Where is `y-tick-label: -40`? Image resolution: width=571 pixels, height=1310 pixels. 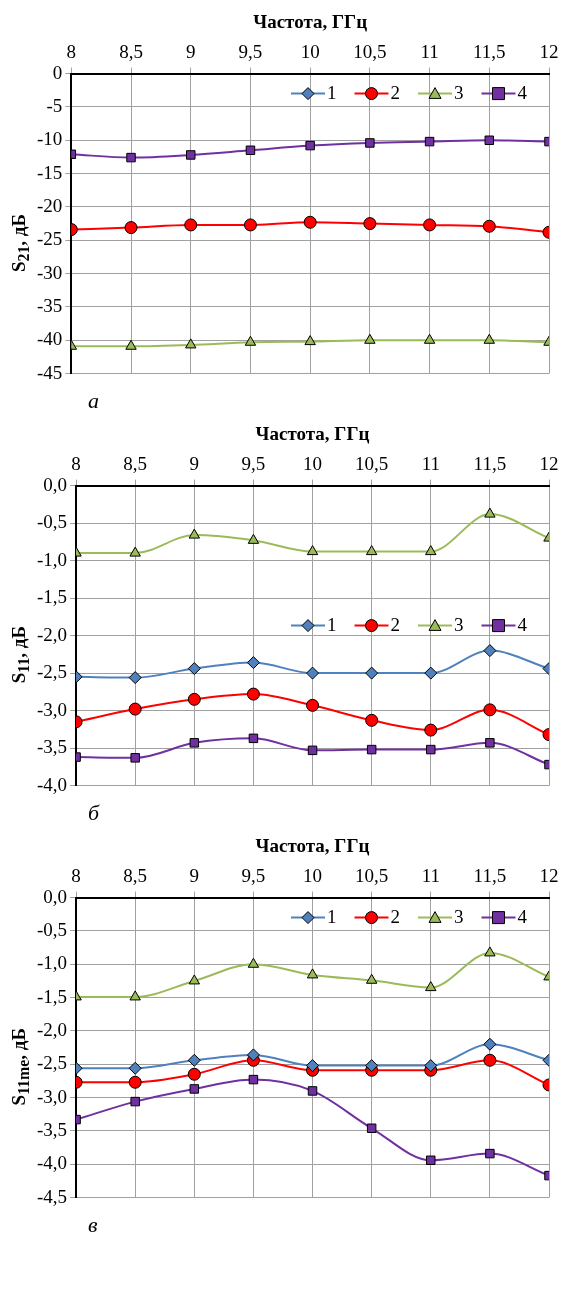 y-tick-label: -40 is located at coordinates (50, 339).